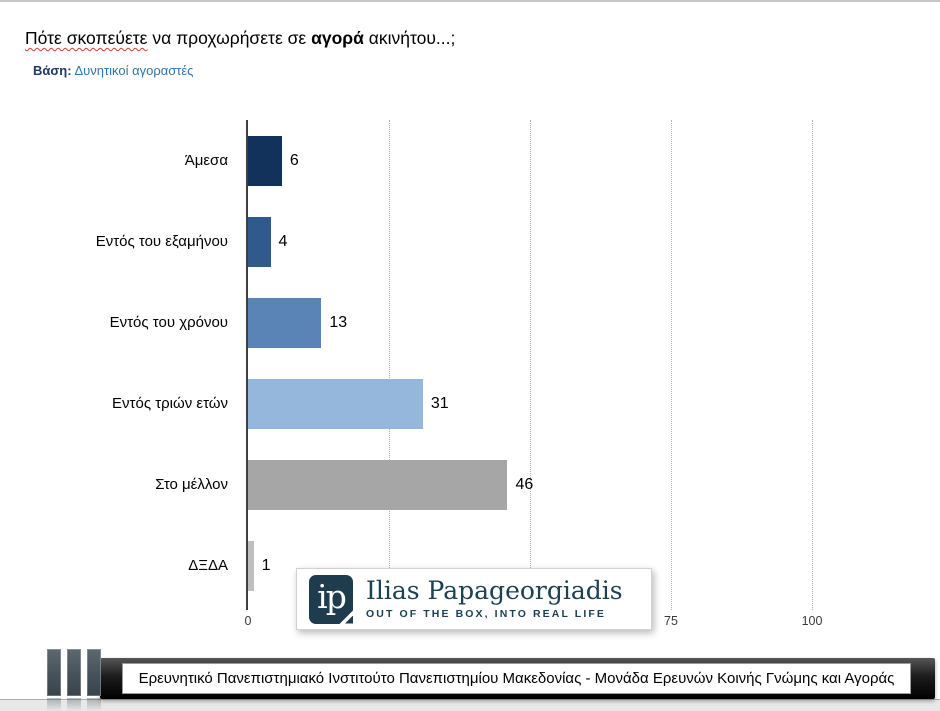 This screenshot has height=711, width=940. What do you see at coordinates (294, 160) in the screenshot?
I see `value-label: 6` at bounding box center [294, 160].